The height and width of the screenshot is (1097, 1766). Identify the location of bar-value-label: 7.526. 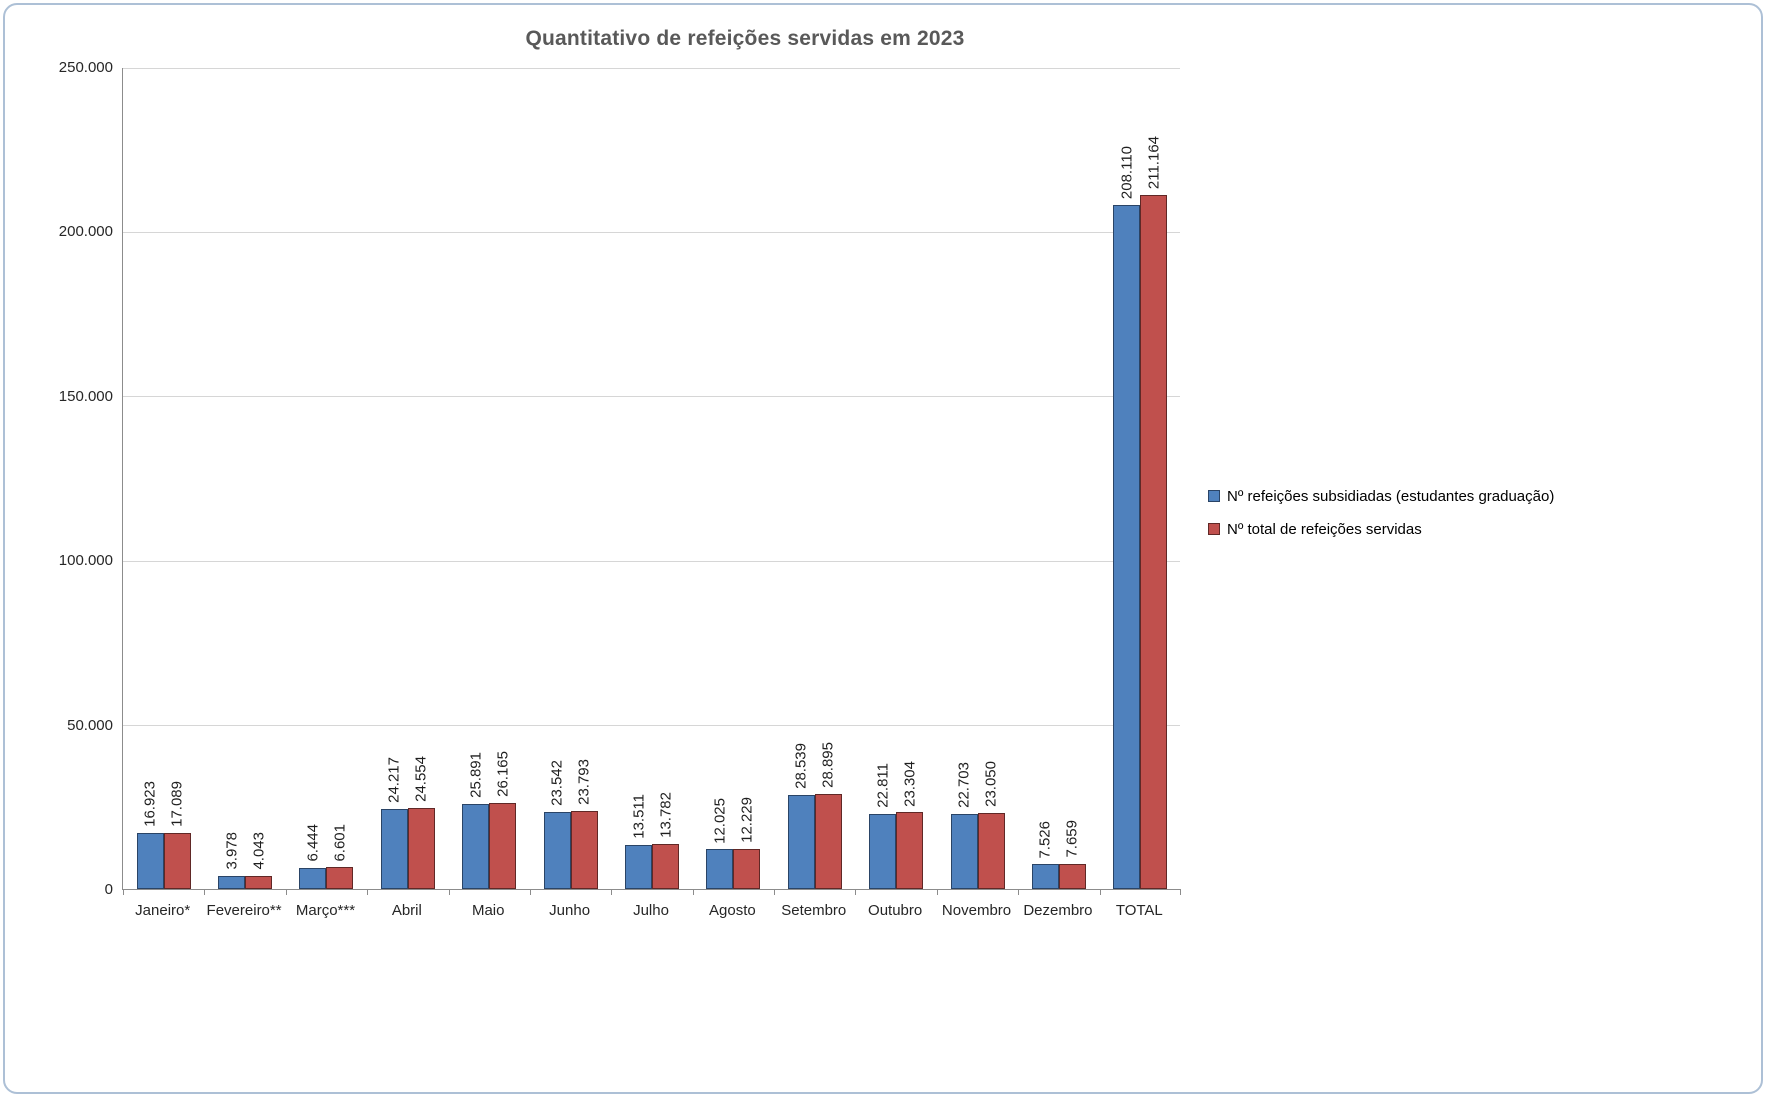
(1045, 839).